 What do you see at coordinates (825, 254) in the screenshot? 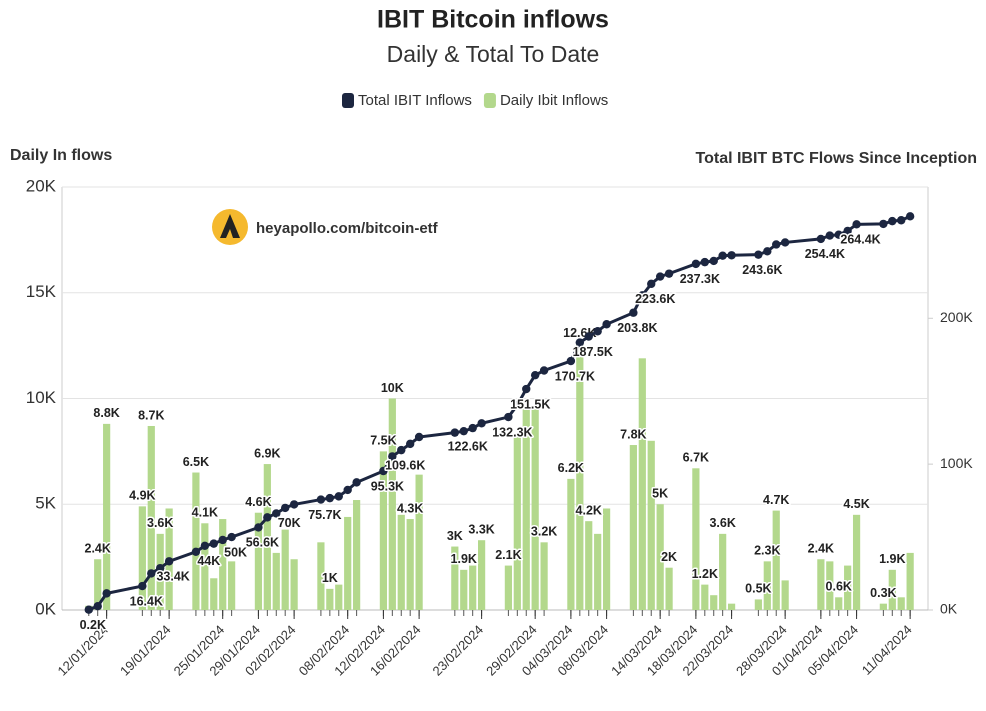
I see `data-label: 254.4K` at bounding box center [825, 254].